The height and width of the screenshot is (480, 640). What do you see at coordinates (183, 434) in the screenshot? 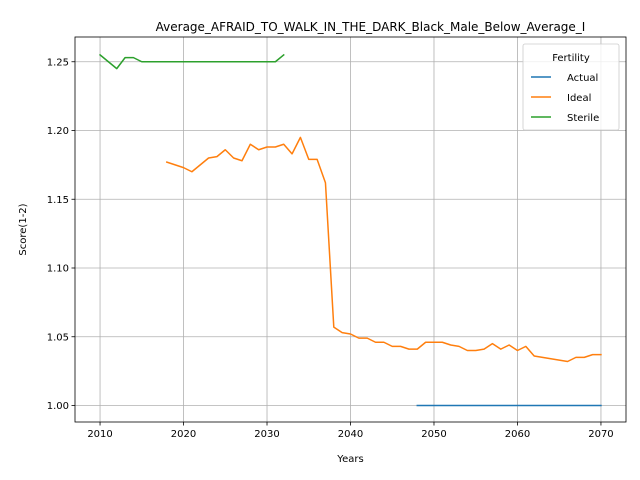
I see `x-tick-label: 2020` at bounding box center [183, 434].